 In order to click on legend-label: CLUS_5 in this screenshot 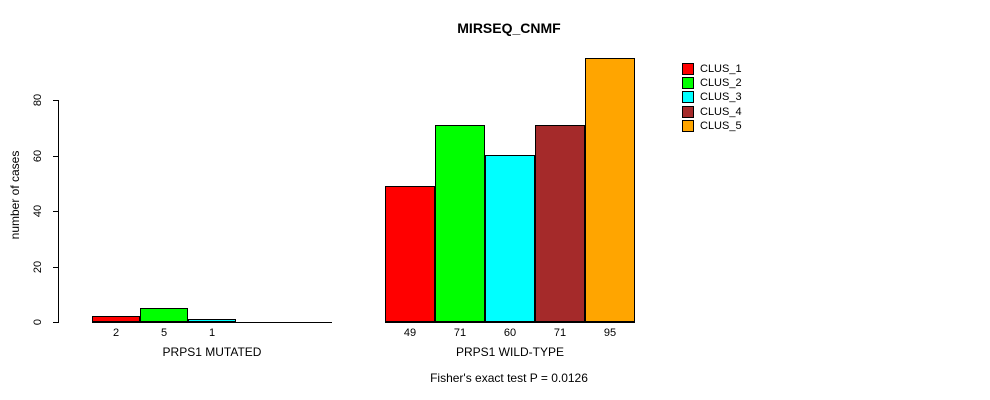, I will do `click(721, 126)`.